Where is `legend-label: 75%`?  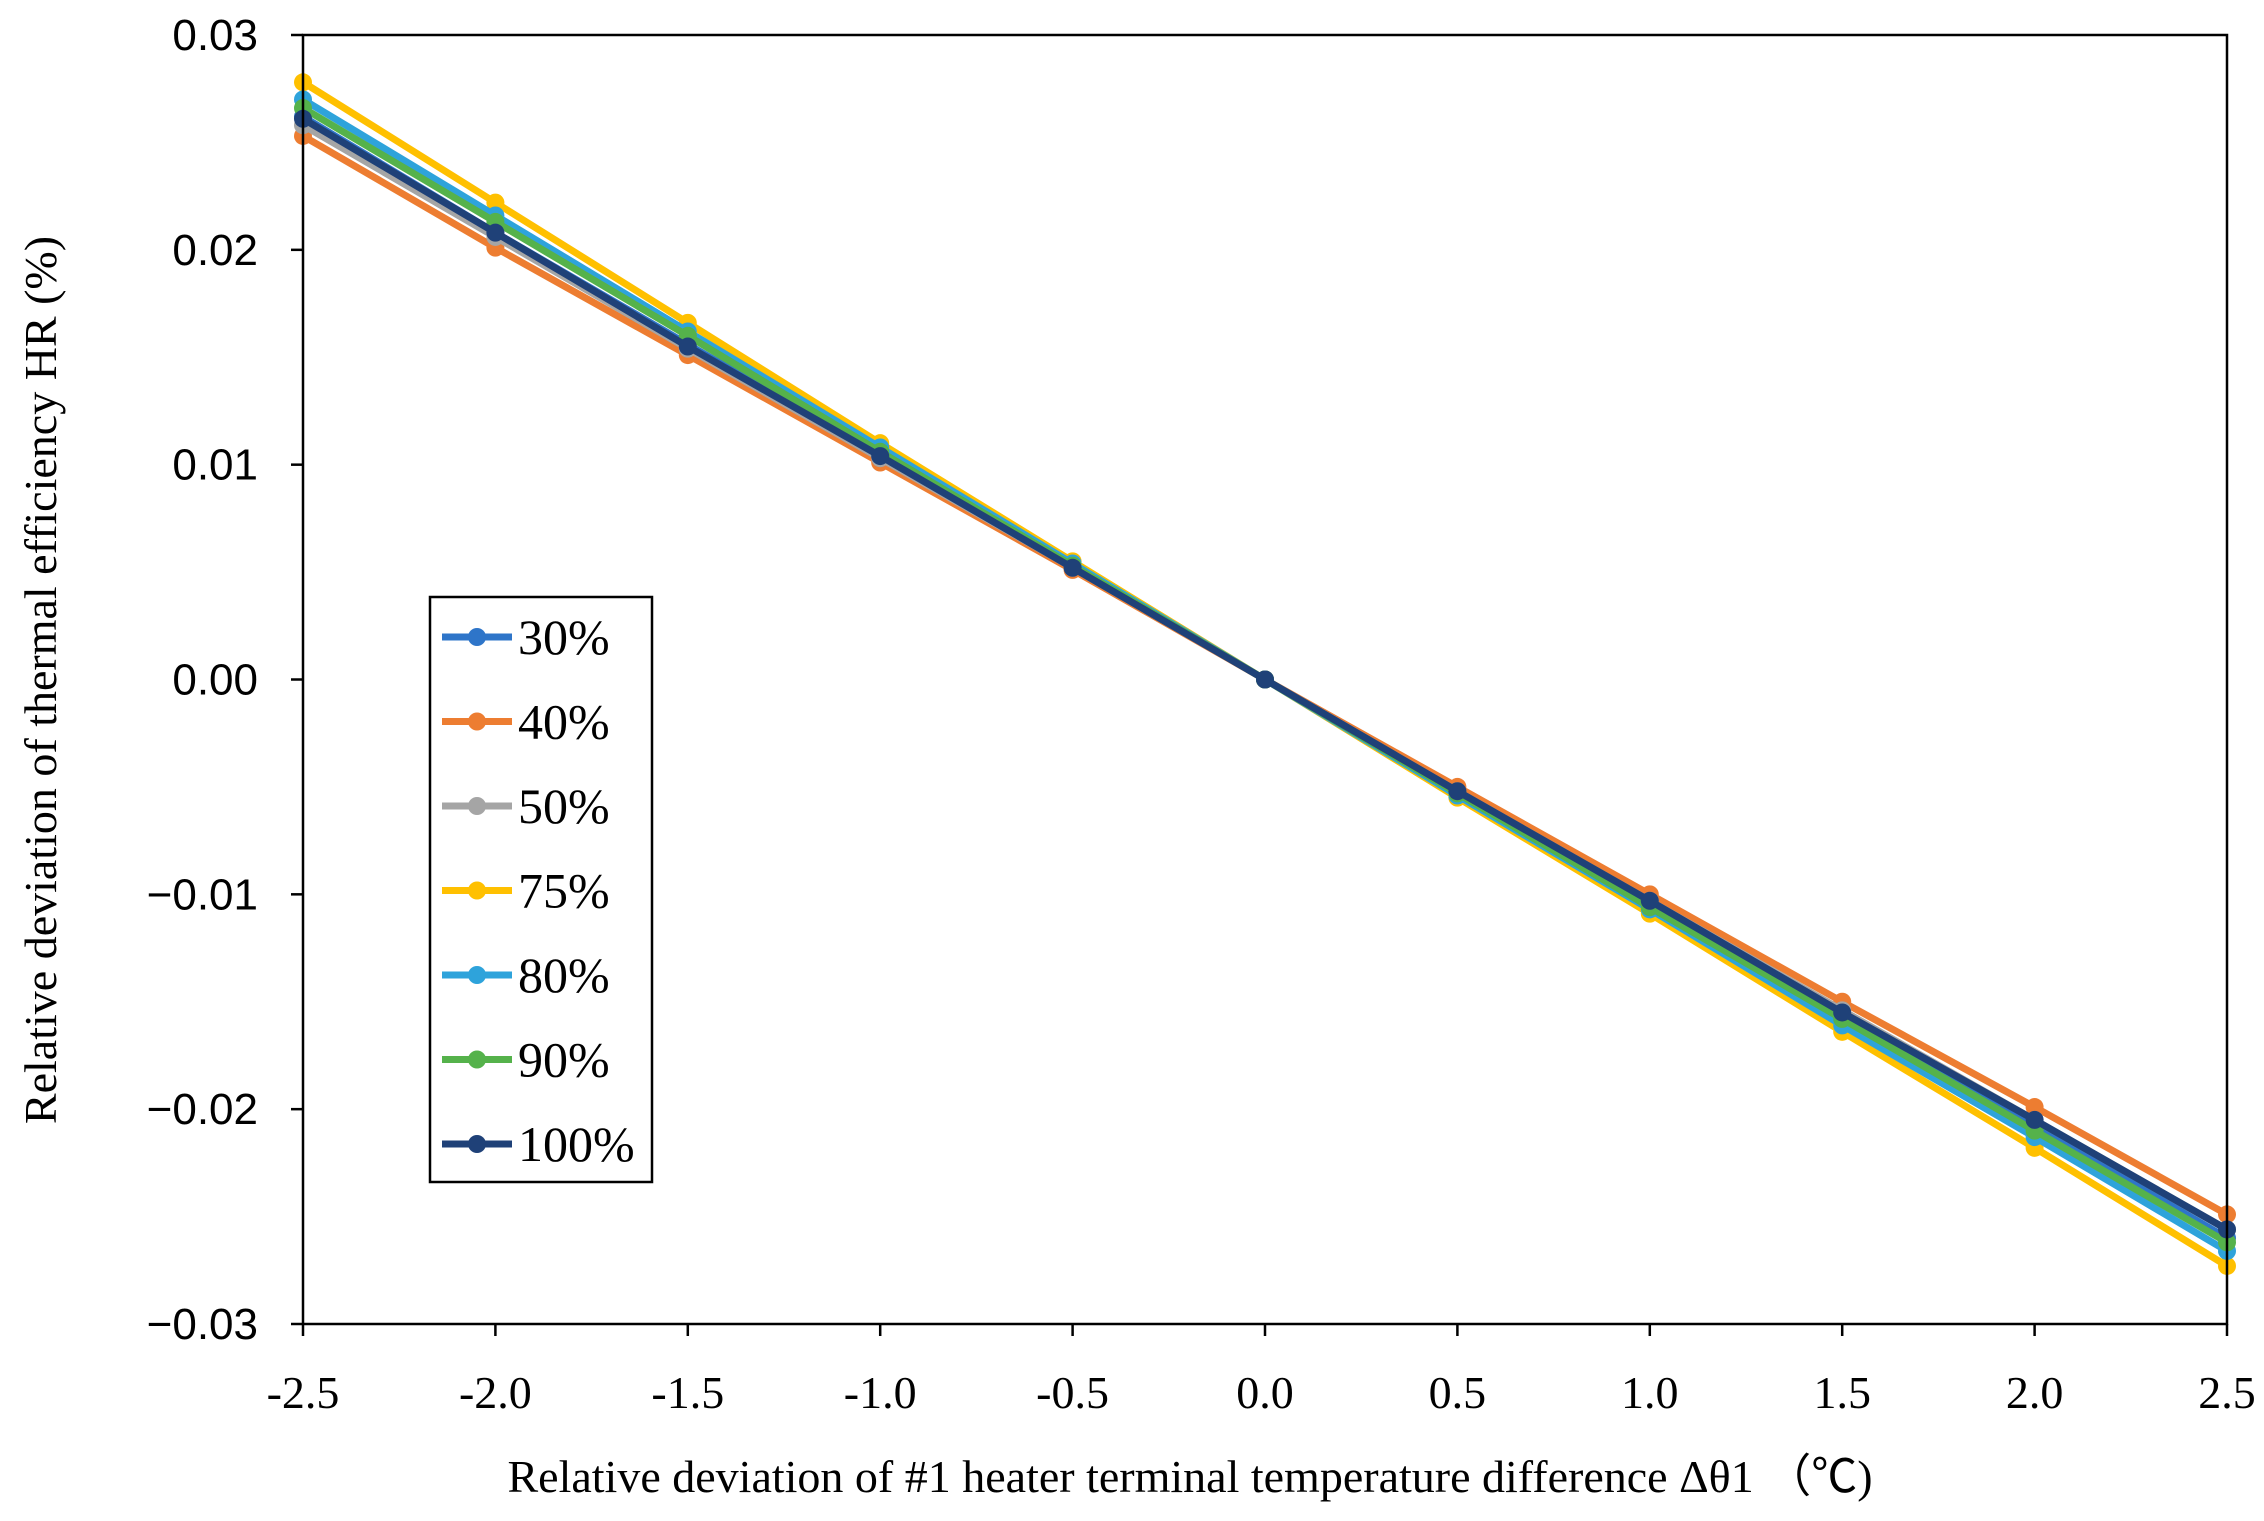 legend-label: 75% is located at coordinates (564, 891).